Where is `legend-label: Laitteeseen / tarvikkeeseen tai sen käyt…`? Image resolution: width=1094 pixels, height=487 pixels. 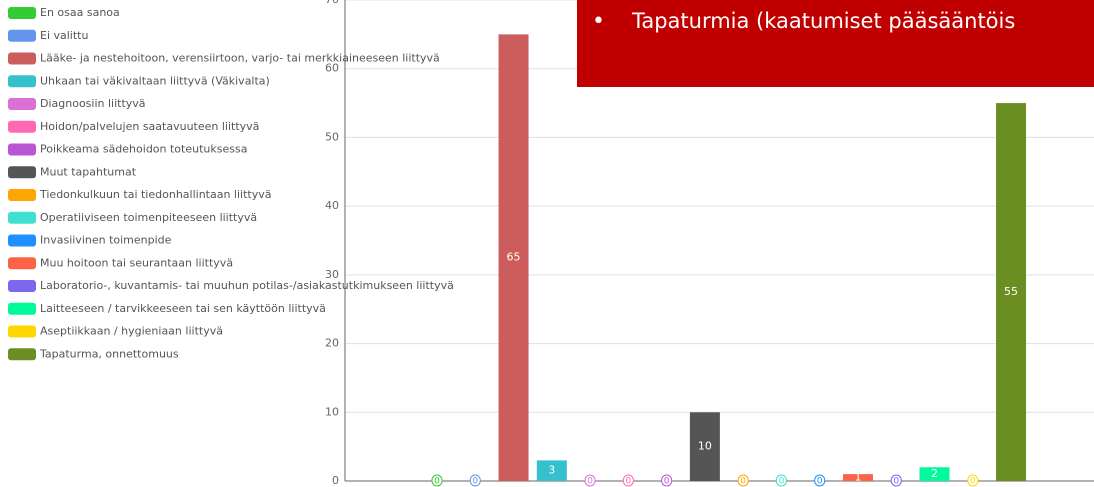 legend-label: Laitteeseen / tarvikkeeseen tai sen käyt… is located at coordinates (183, 308).